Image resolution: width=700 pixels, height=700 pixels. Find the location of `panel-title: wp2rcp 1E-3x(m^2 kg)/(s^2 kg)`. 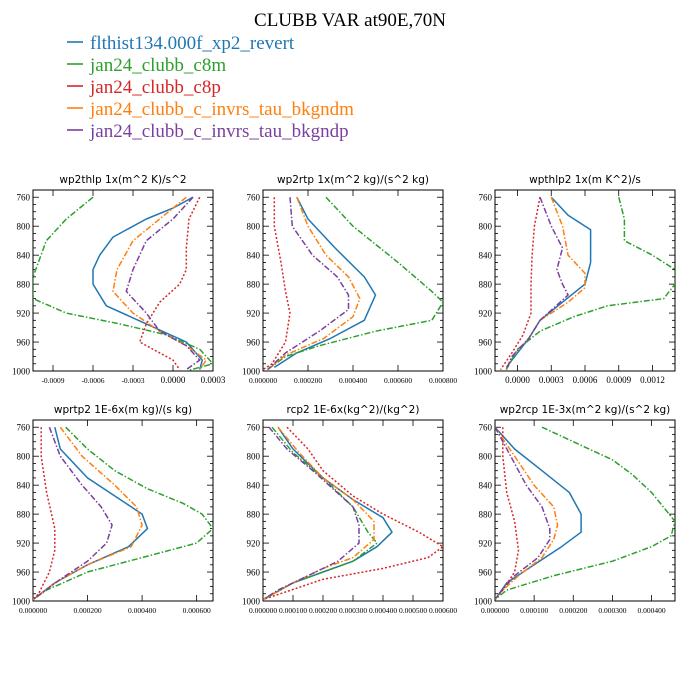

panel-title: wp2rcp 1E-3x(m^2 kg)/(s^2 kg) is located at coordinates (585, 410).